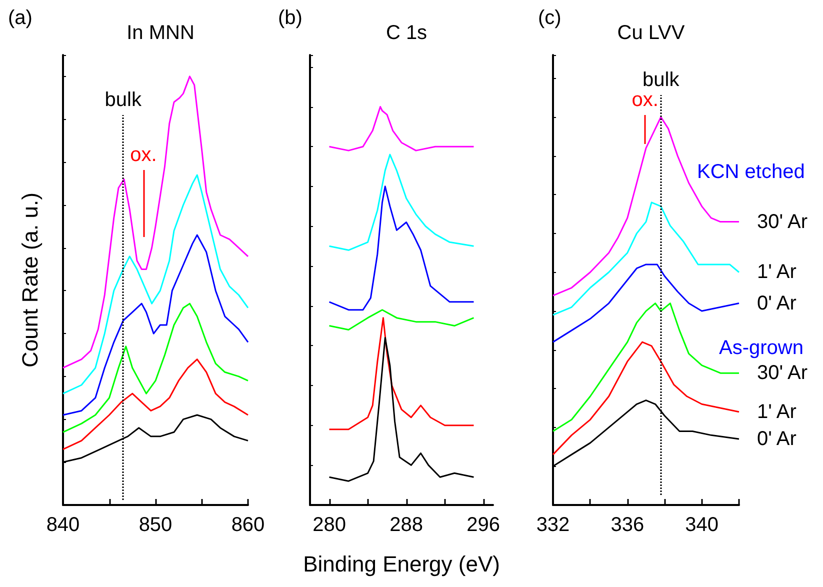 The height and width of the screenshot is (587, 823). Describe the element at coordinates (63, 525) in the screenshot. I see `x-tick-label: 840` at that location.